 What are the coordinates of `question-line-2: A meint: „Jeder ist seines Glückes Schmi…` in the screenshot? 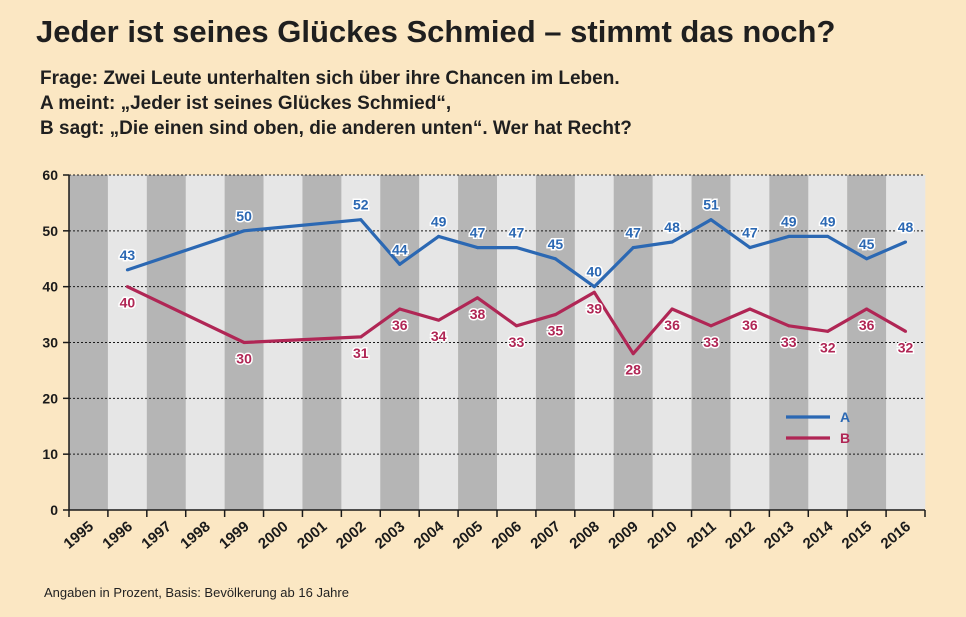 It's located at (246, 103).